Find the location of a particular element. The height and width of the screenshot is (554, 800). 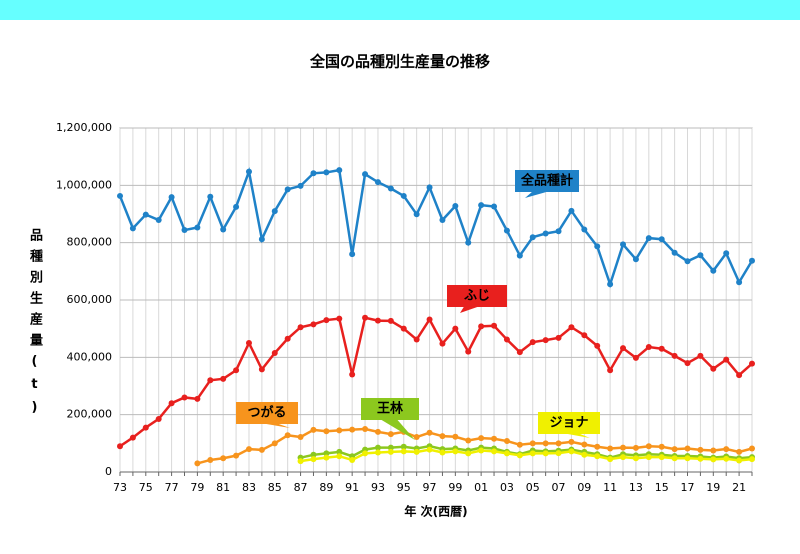

x-tick-label: 85 is located at coordinates (275, 487).